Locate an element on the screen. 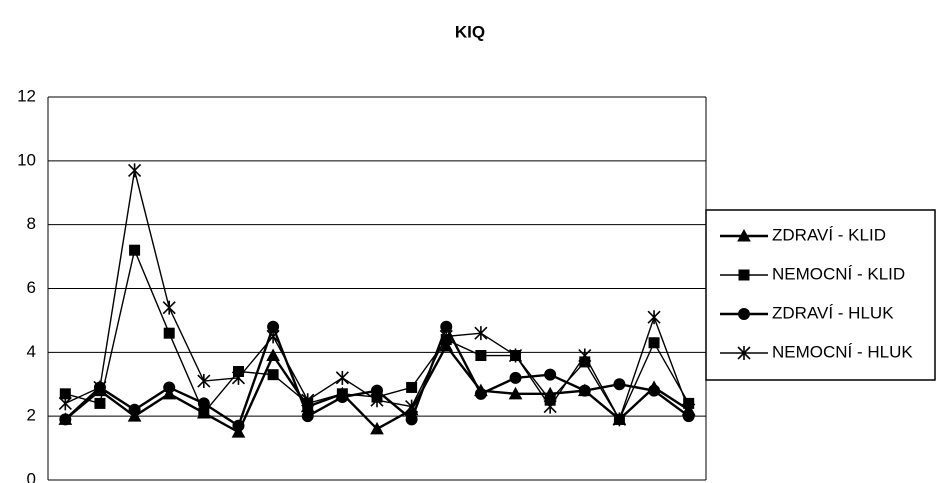 Image resolution: width=941 pixels, height=483 pixels. y-tick-label: 10 is located at coordinates (26, 159).